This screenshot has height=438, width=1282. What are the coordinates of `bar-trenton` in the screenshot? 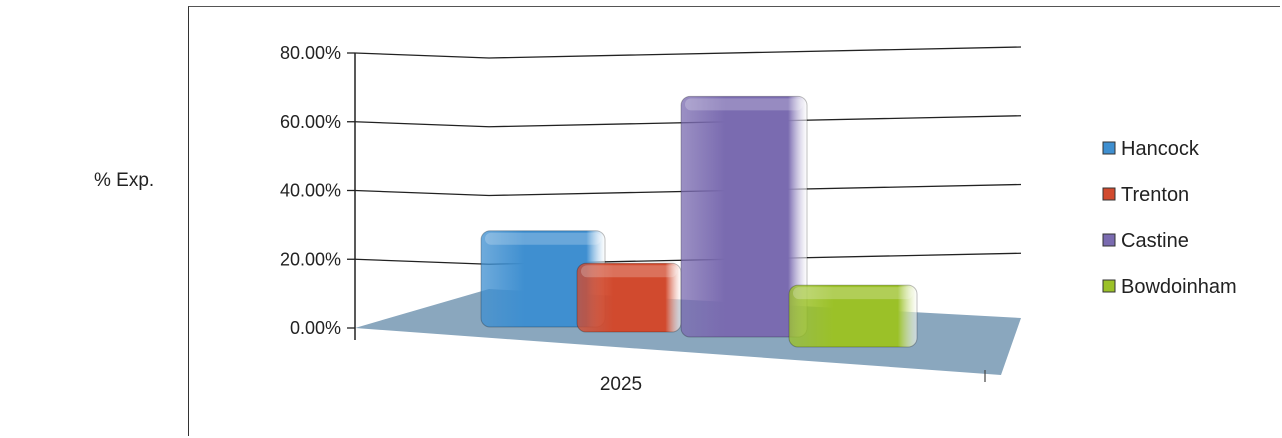 It's located at (629, 297).